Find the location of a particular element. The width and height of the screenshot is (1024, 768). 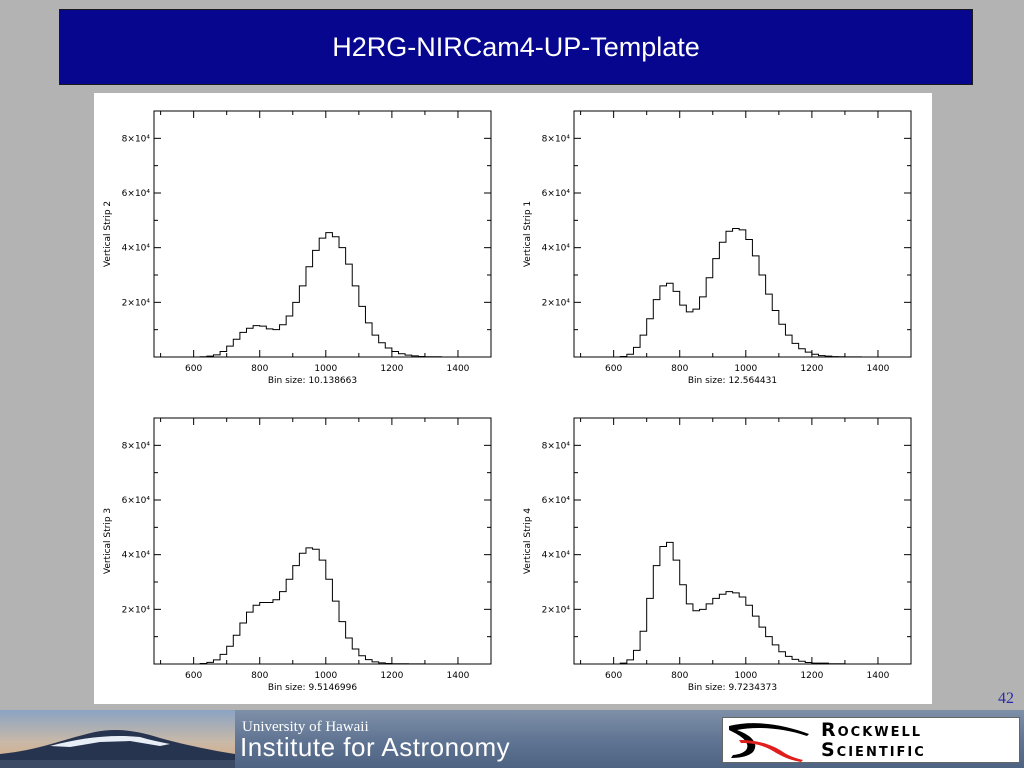

chart-2-ytick-label-2: 6×10⁴ is located at coordinates (556, 194).